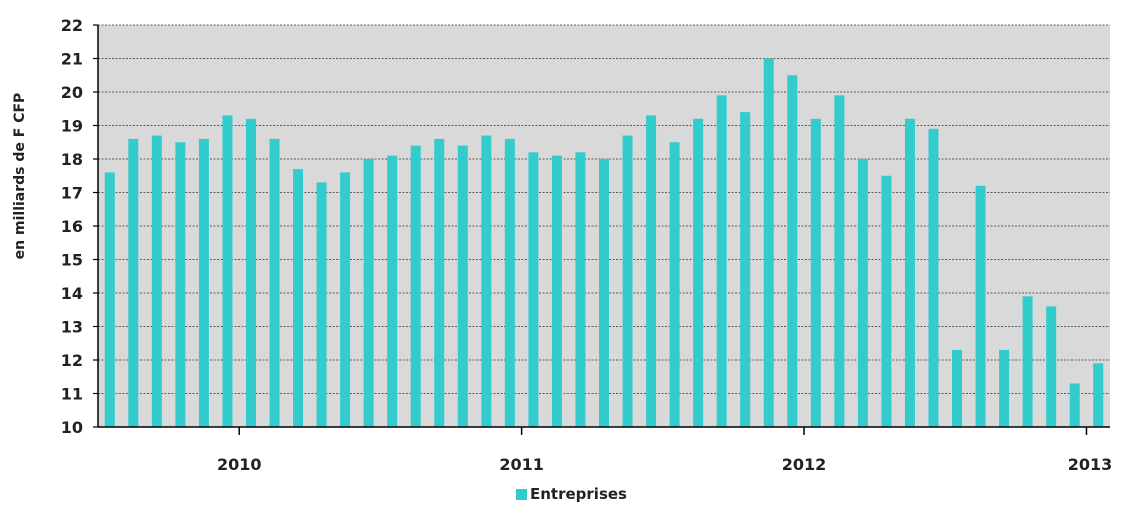 The image size is (1125, 509). I want to click on legend-swatch, so click(521, 494).